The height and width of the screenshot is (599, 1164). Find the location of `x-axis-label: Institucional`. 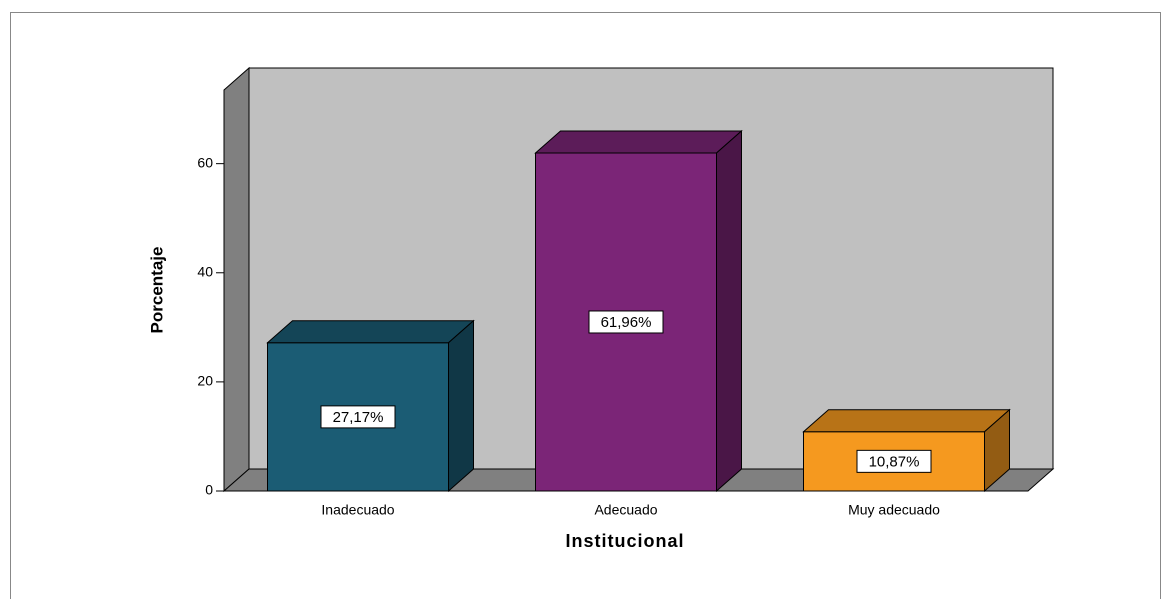

x-axis-label: Institucional is located at coordinates (624, 541).